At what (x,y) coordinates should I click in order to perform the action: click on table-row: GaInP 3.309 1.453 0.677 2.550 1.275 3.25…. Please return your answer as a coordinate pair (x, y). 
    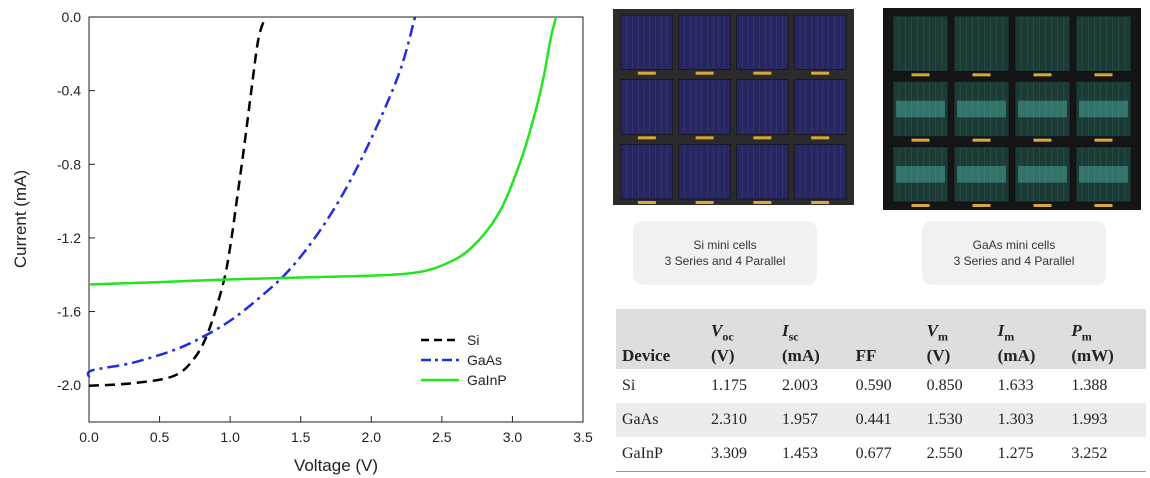
    Looking at the image, I should click on (881, 454).